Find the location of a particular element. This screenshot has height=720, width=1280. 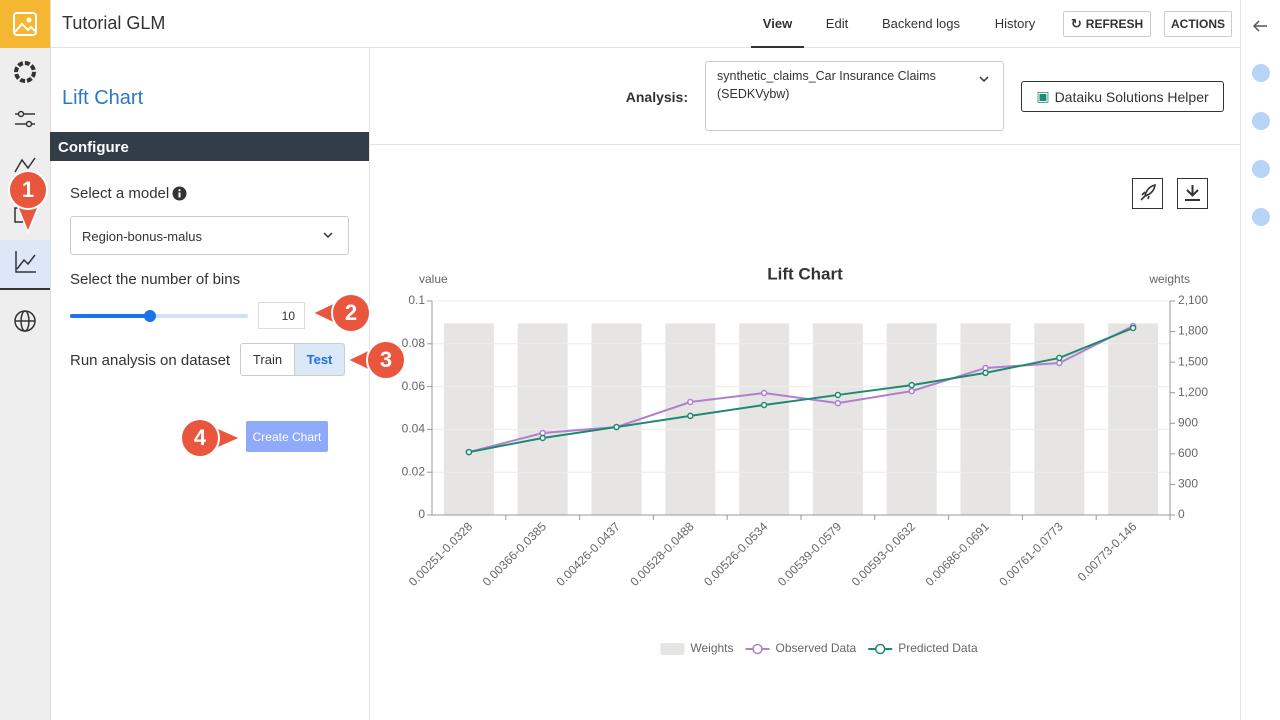

legend: Weights Observed Data Predicted Data is located at coordinates (819, 648).